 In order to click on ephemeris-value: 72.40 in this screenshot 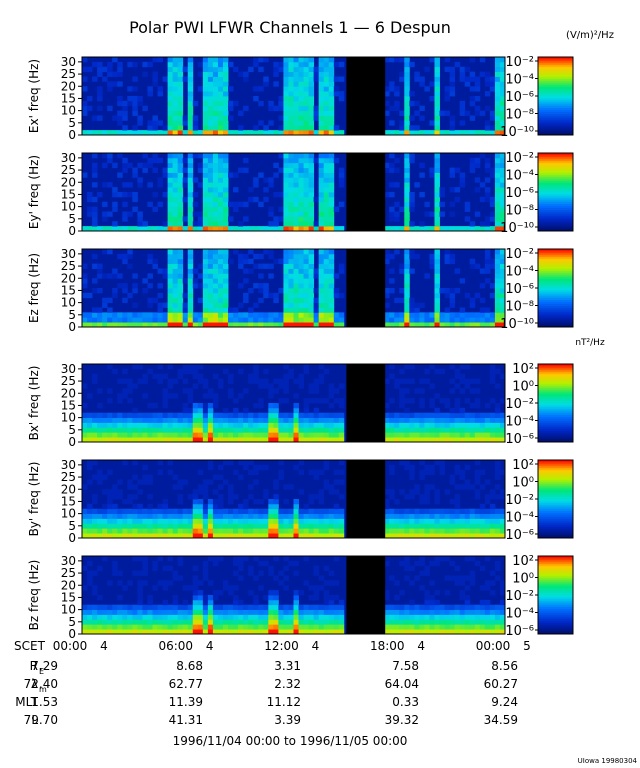, I will do `click(41, 684)`.